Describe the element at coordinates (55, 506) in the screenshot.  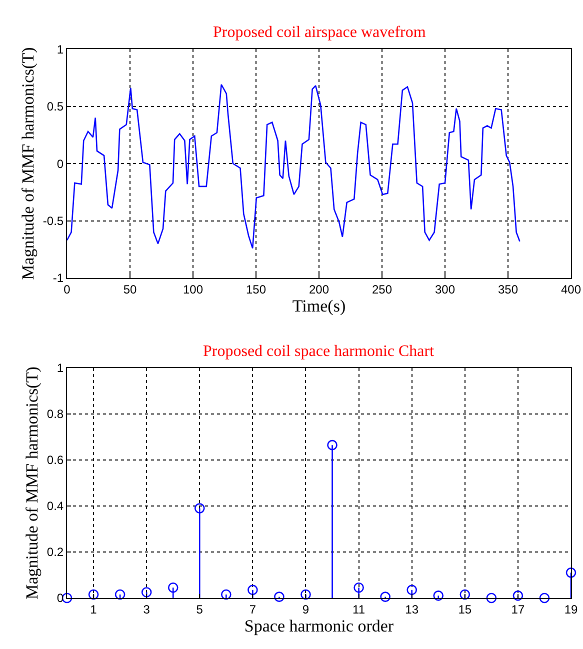
I see `y-tick-label: 0.4` at that location.